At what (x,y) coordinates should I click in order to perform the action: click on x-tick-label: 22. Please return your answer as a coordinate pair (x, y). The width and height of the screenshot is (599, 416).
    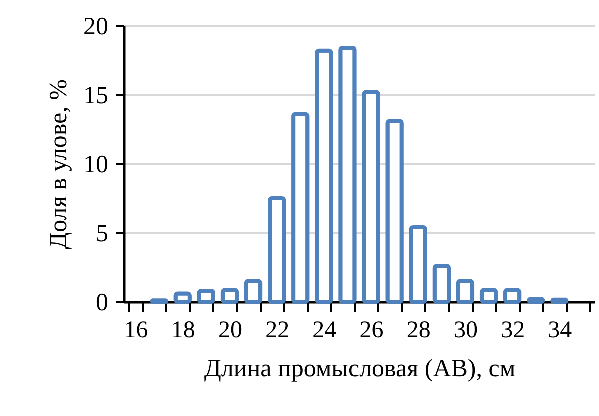
    Looking at the image, I should click on (278, 331).